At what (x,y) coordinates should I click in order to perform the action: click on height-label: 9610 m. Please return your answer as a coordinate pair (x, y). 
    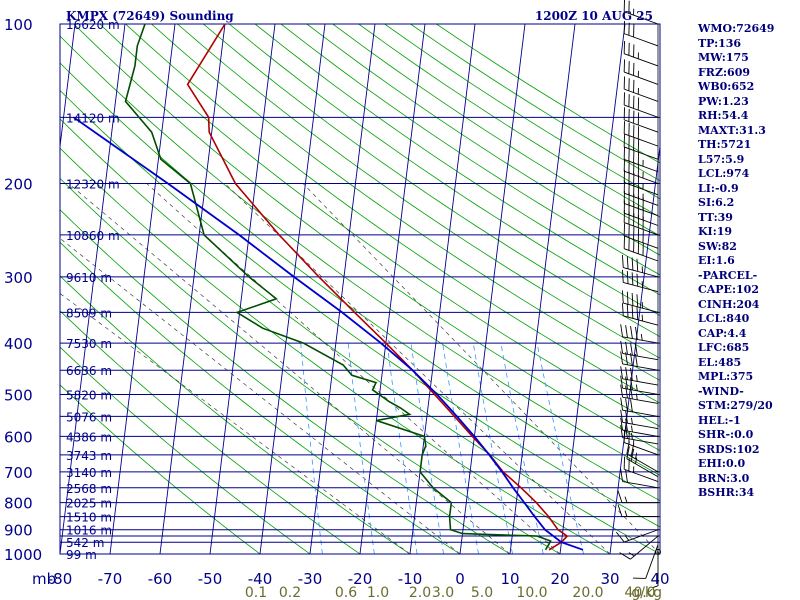
    Looking at the image, I should click on (89, 278).